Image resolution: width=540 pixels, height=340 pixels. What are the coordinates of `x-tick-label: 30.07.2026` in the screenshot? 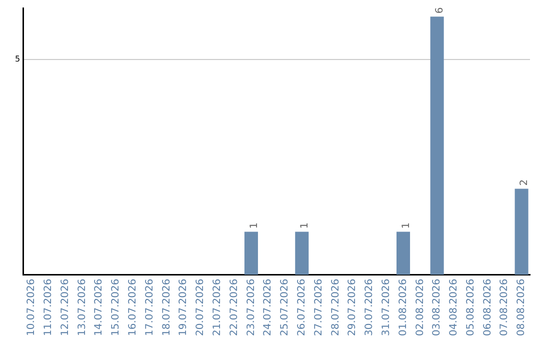 It's located at (370, 307).